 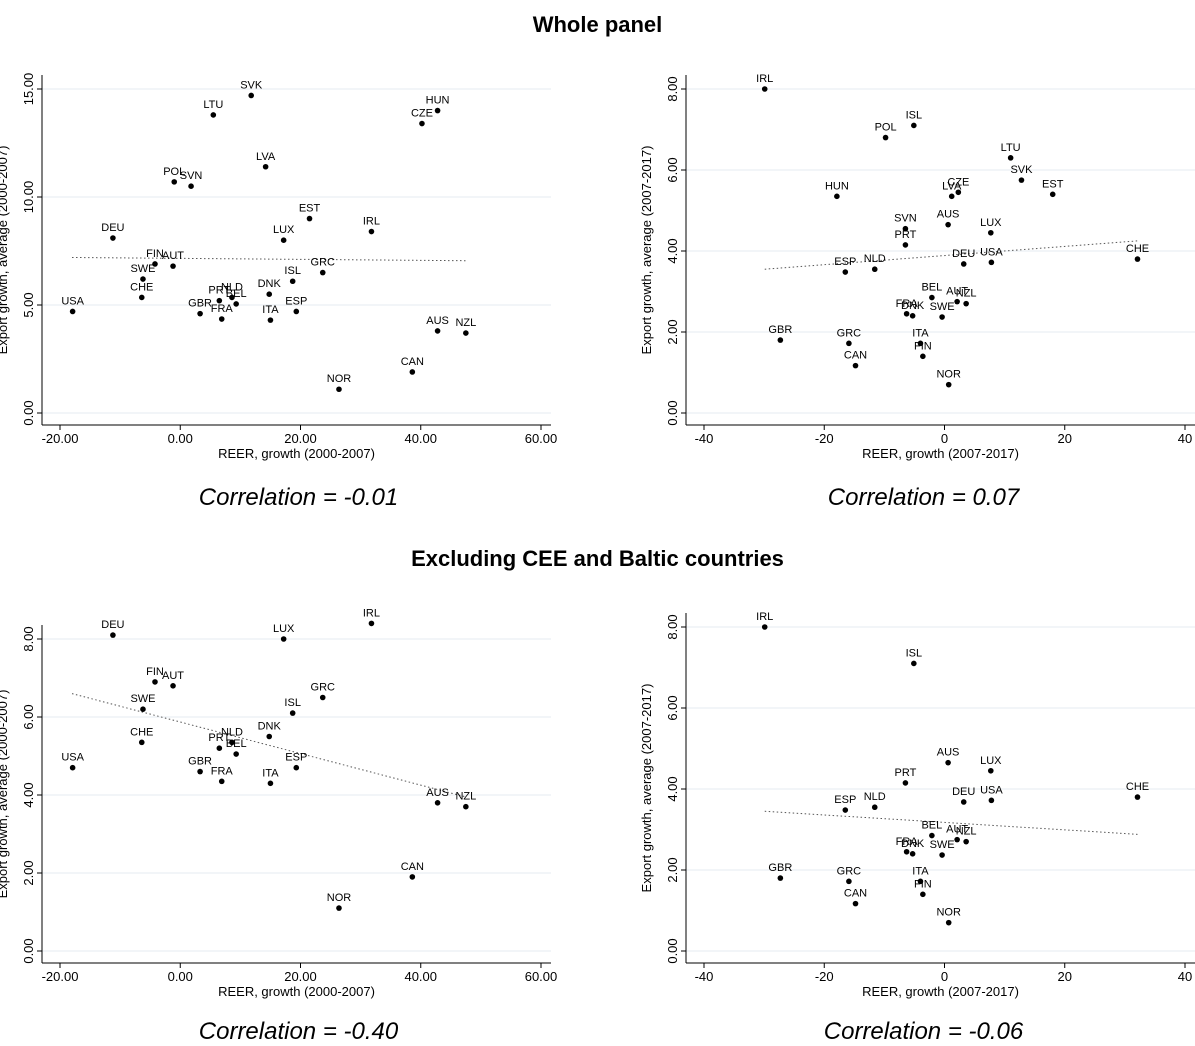 What do you see at coordinates (420, 976) in the screenshot?
I see `panel-3-x-tick-label: 40.00` at bounding box center [420, 976].